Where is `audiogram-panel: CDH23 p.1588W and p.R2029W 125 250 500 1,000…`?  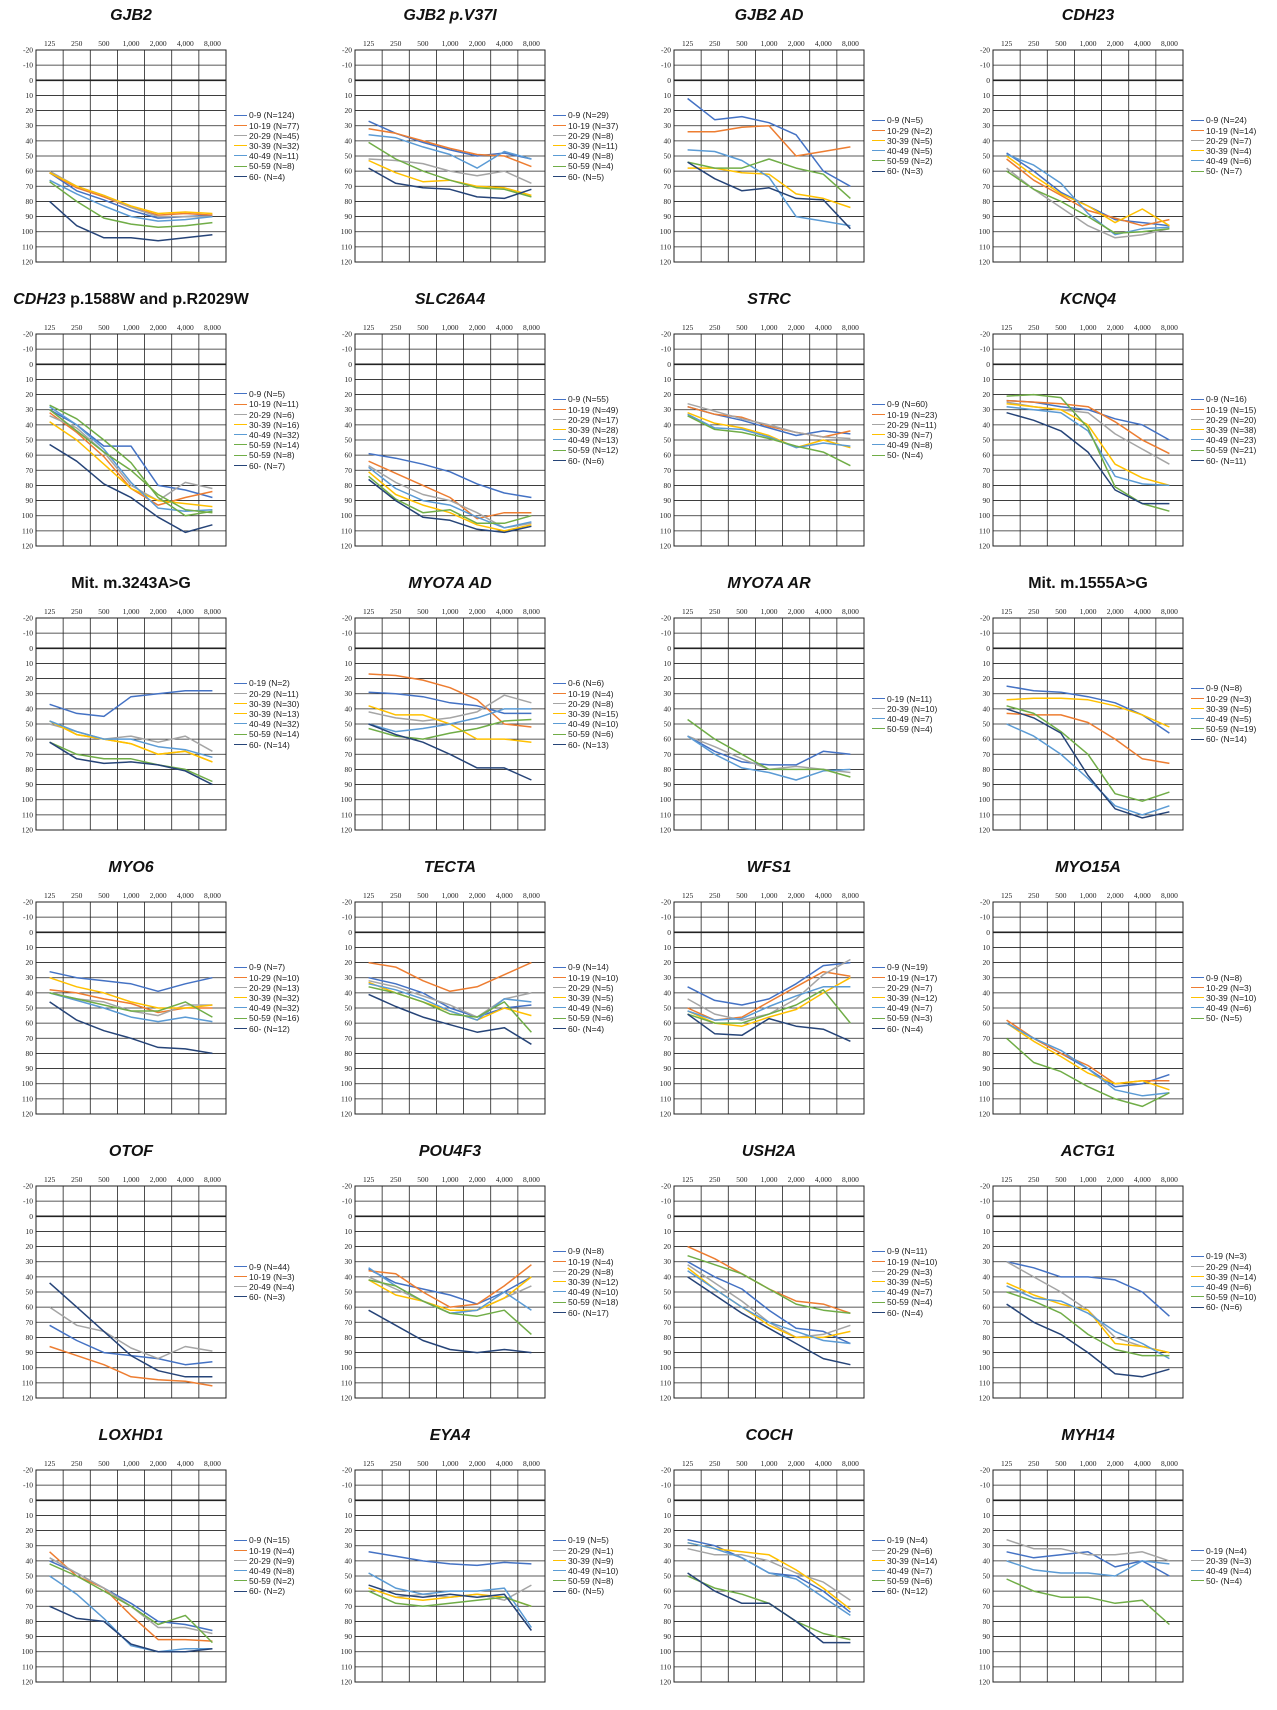 audiogram-panel: CDH23 p.1588W and p.R2029W 125 250 500 1,000… is located at coordinates (163, 432).